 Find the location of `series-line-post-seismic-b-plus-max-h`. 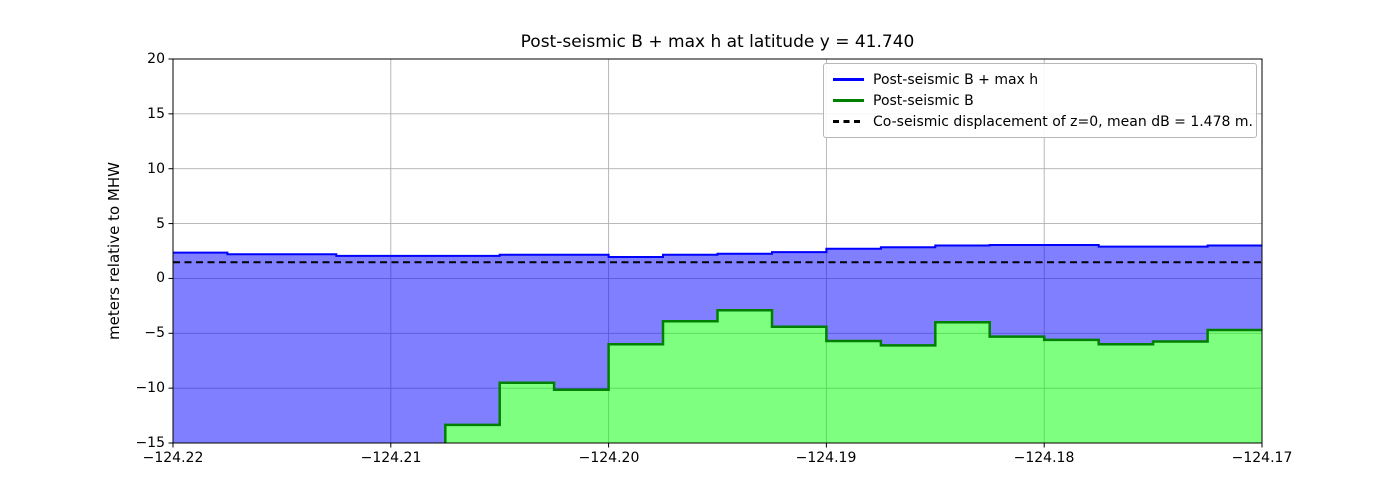

series-line-post-seismic-b-plus-max-h is located at coordinates (717, 251).